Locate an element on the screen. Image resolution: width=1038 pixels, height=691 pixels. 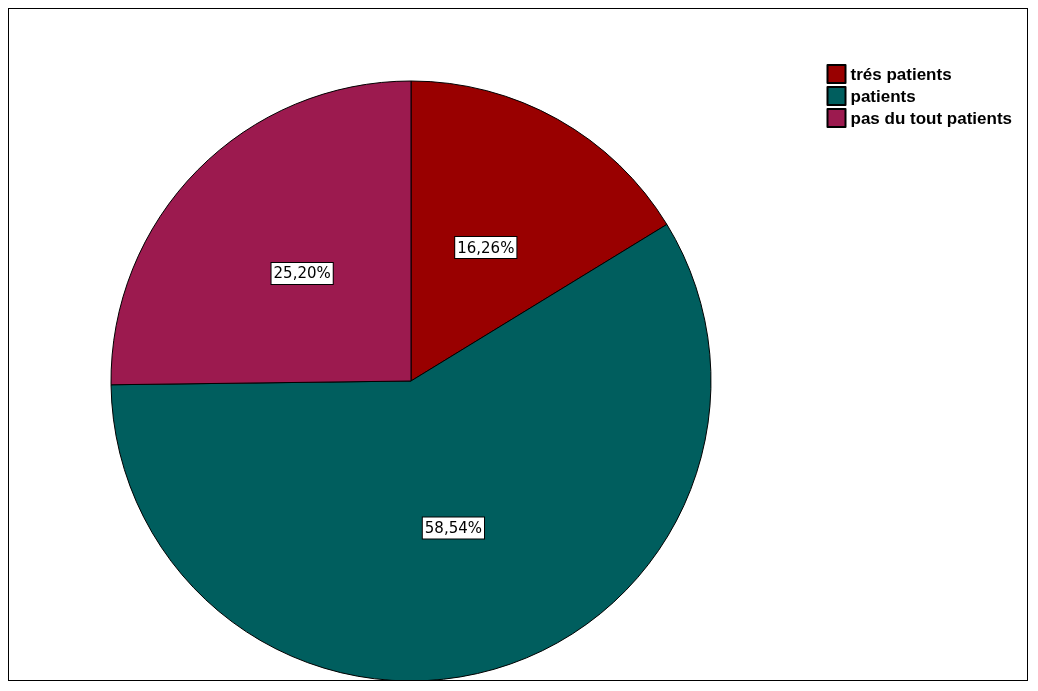
legend-label: pas du tout patients is located at coordinates (931, 118).